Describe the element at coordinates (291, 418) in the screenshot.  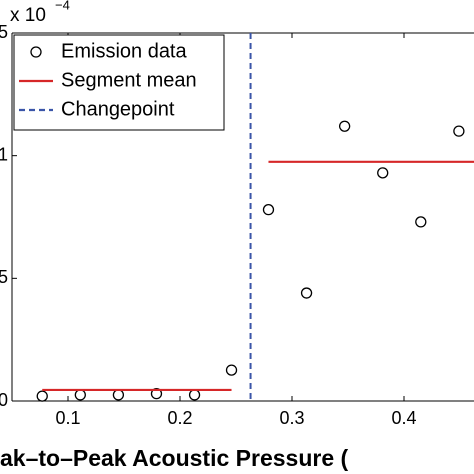
I see `x-tick-label: 0.3` at that location.